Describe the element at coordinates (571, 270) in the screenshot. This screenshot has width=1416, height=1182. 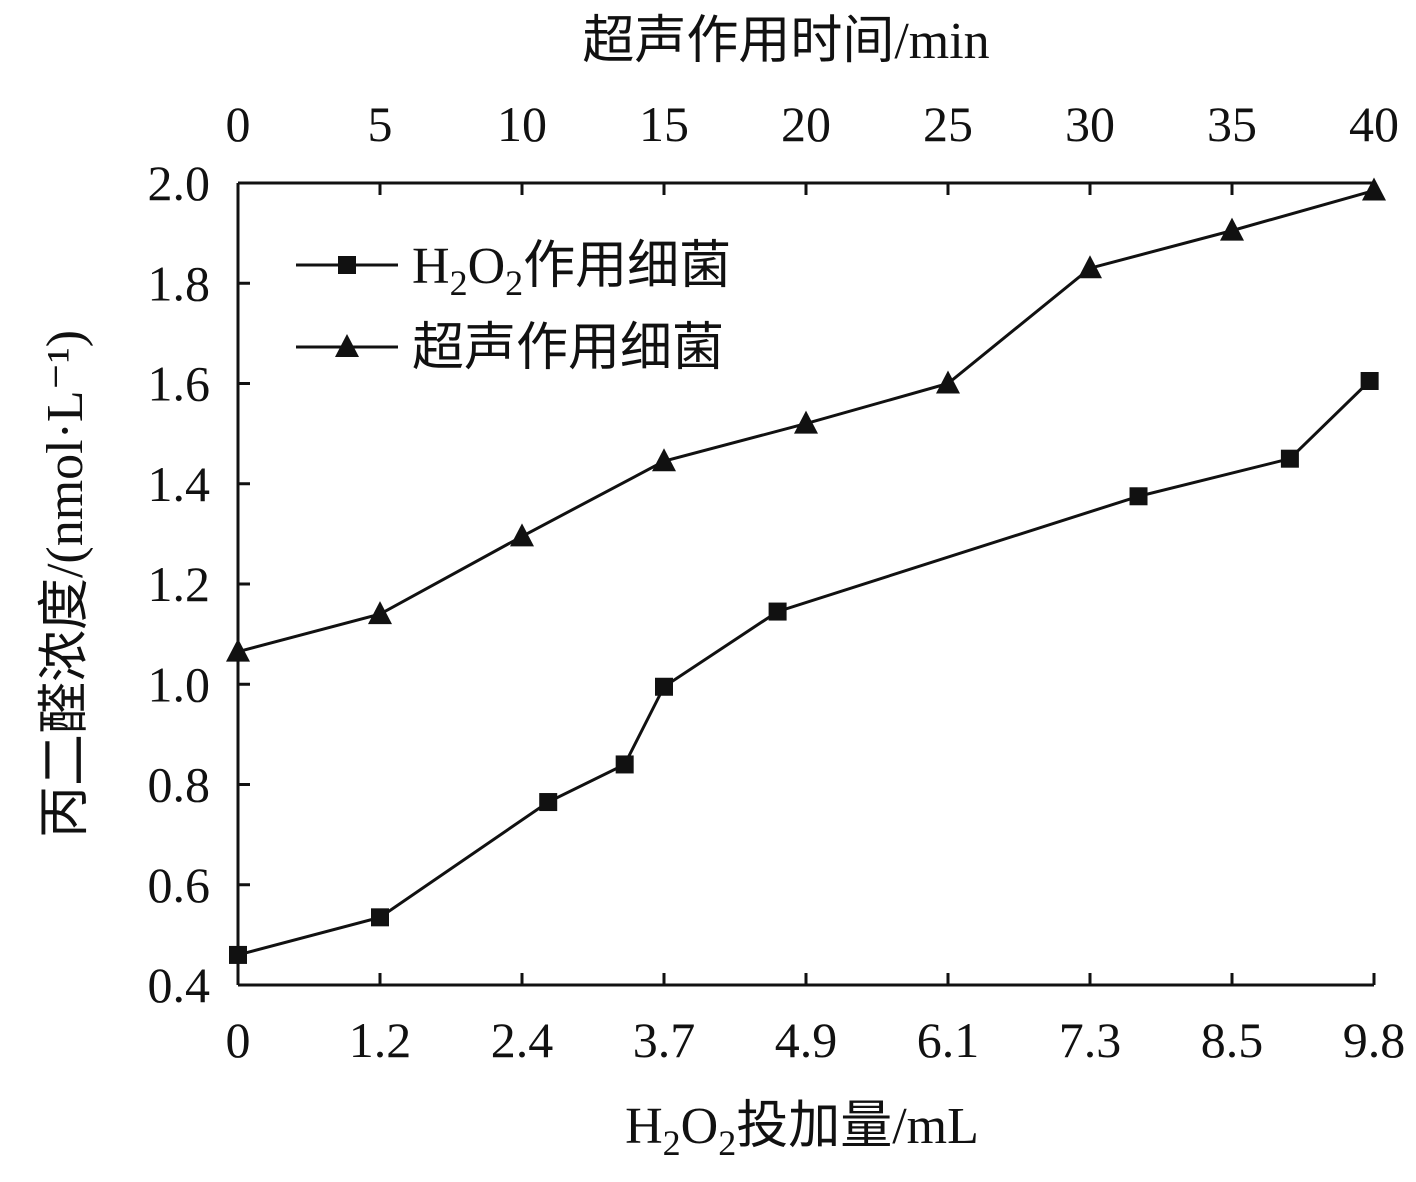
I see `legend-label: H2O2作用细菌` at that location.